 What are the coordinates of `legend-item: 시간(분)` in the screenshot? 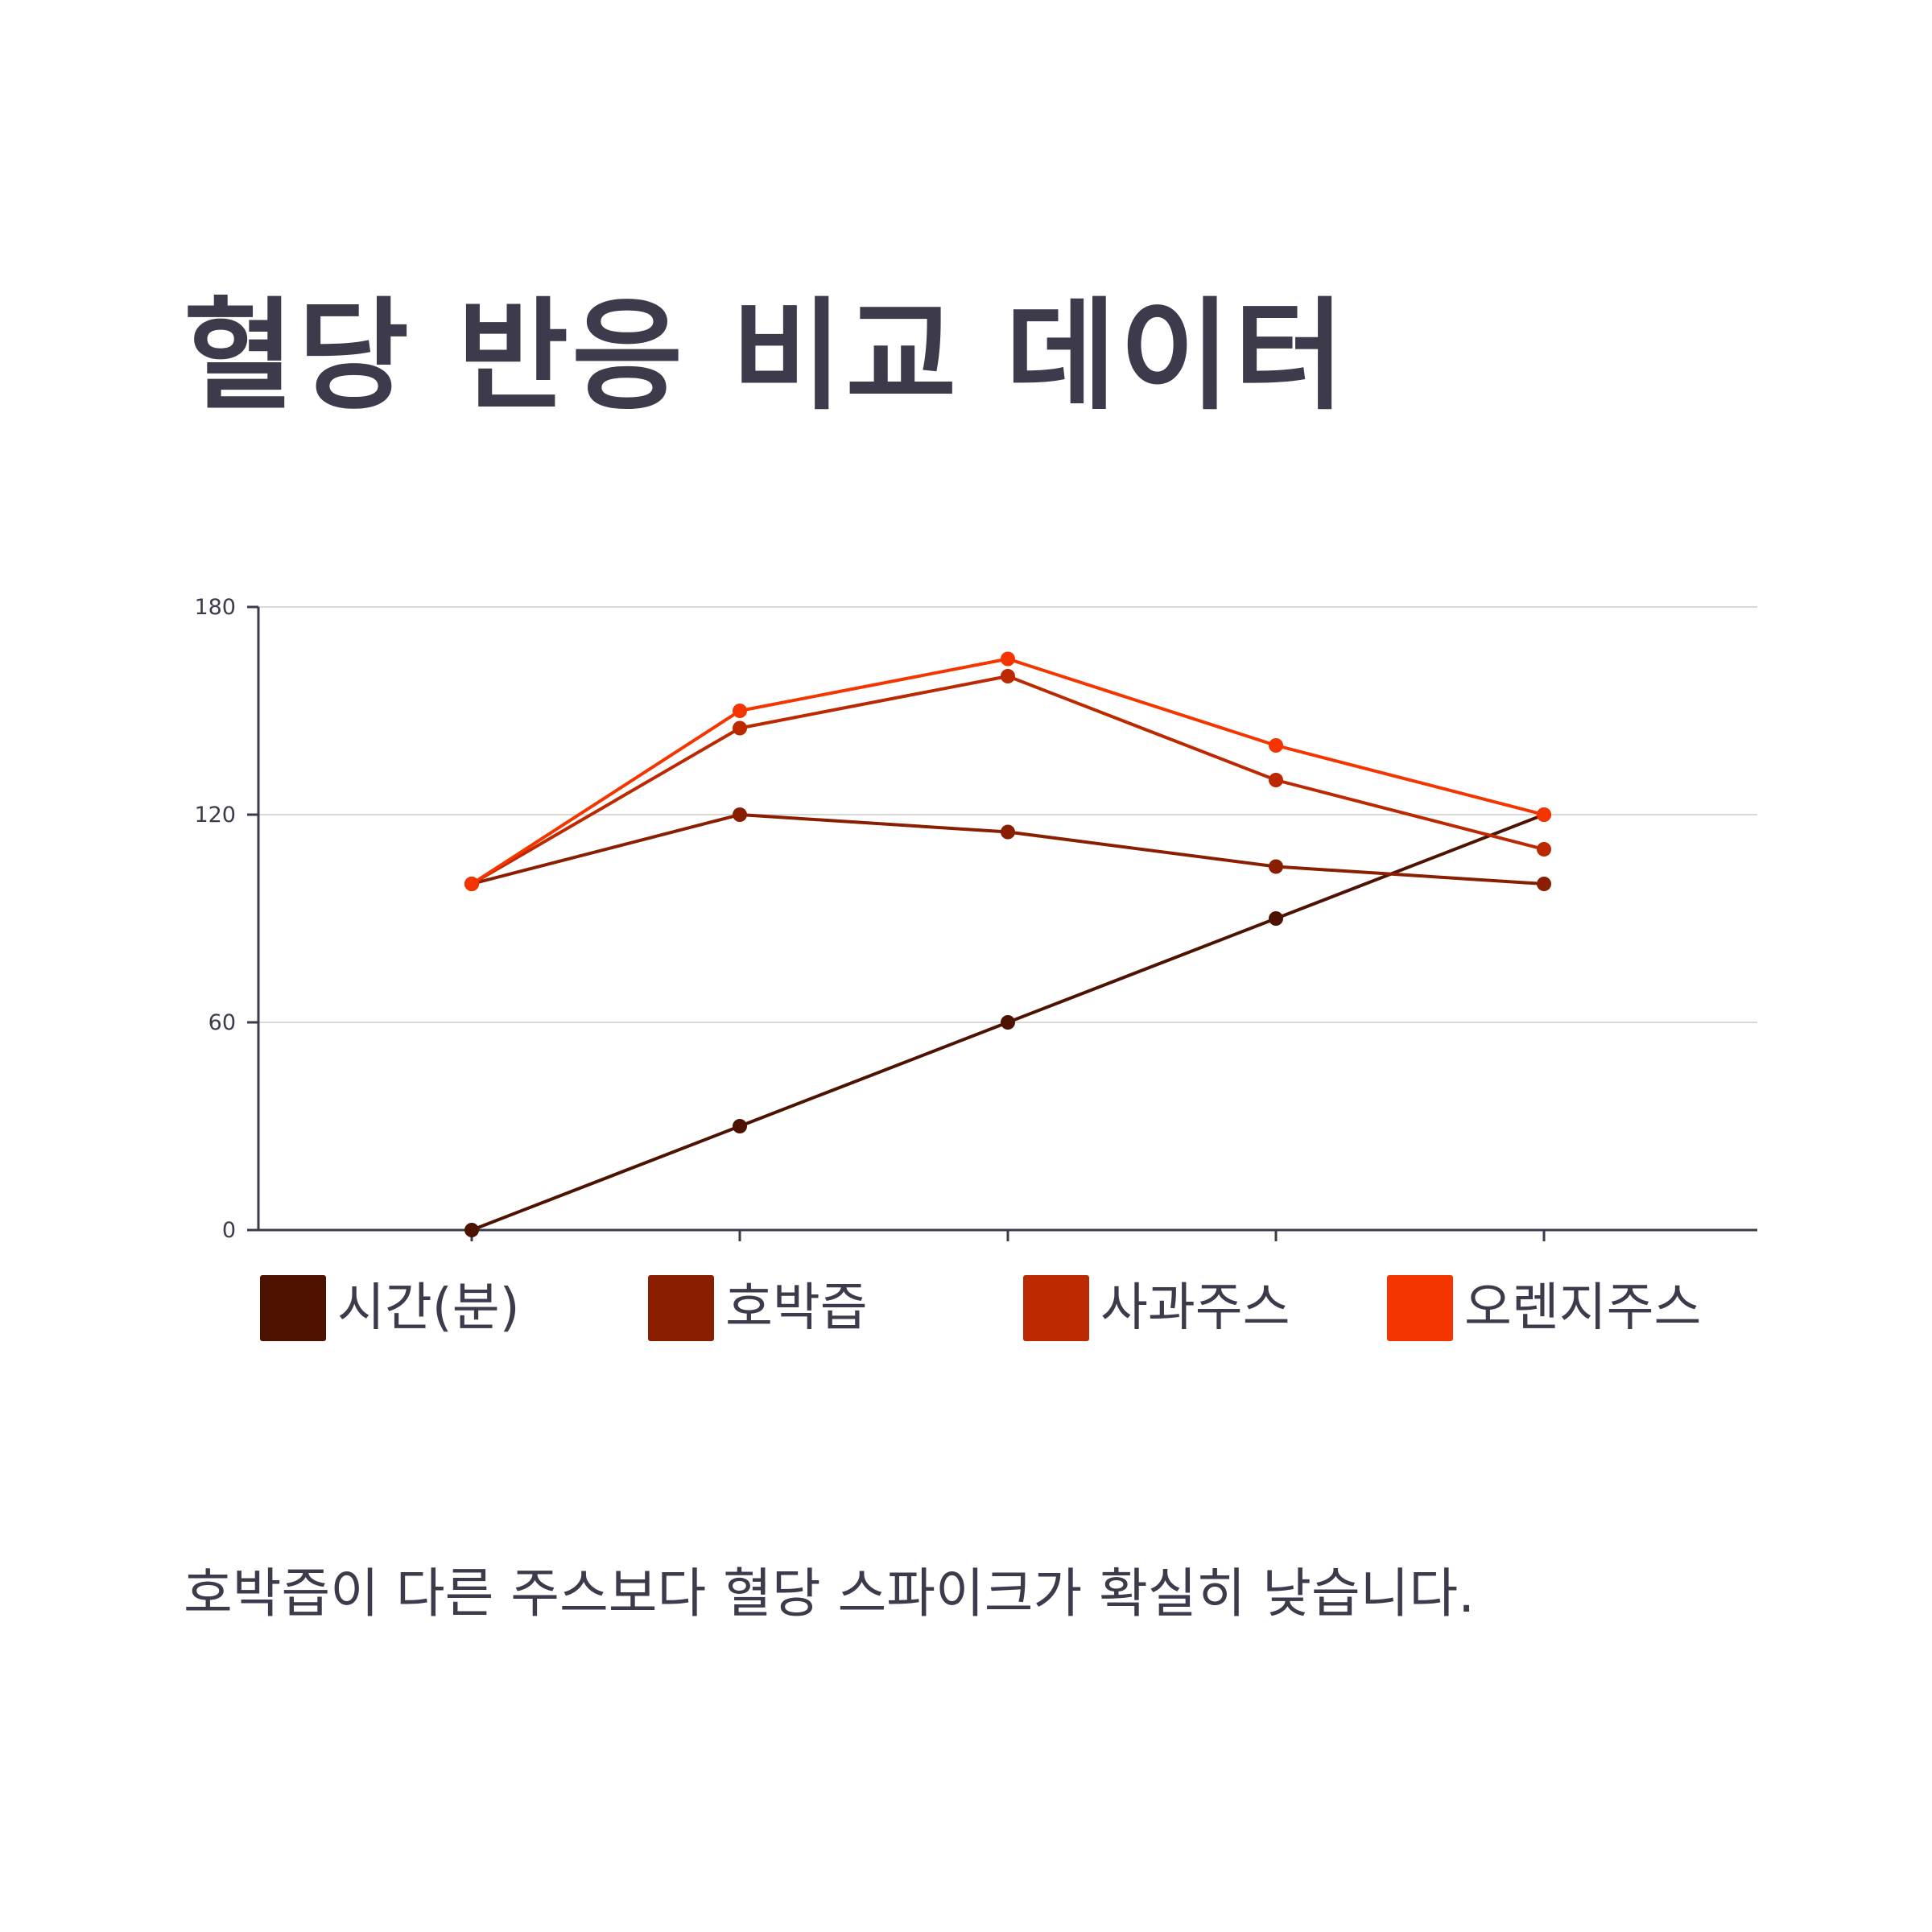 It's located at (390, 1308).